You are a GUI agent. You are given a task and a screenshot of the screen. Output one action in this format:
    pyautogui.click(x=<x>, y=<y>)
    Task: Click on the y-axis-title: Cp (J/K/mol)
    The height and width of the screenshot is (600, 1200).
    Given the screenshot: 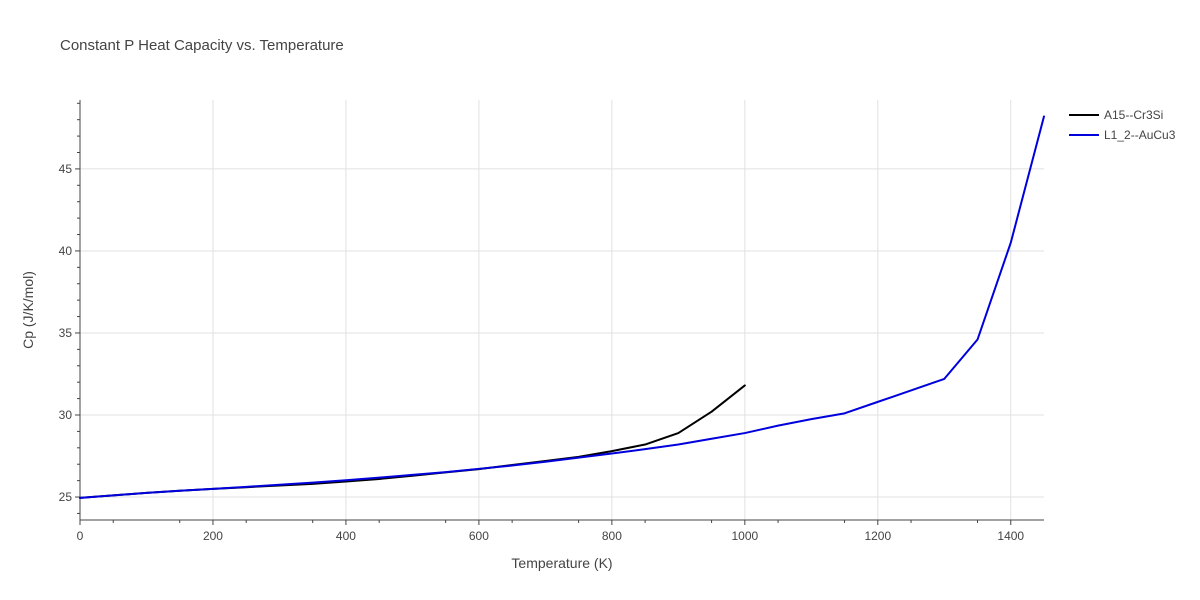 What is the action you would take?
    pyautogui.click(x=28, y=310)
    